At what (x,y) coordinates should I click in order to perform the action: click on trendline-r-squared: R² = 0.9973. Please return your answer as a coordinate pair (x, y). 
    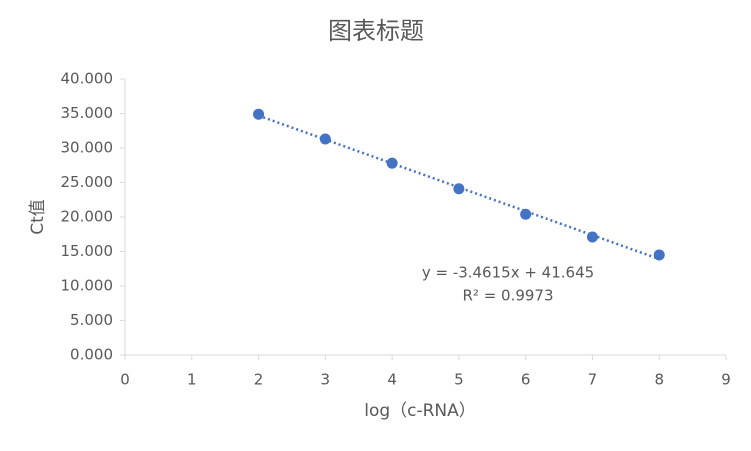
    Looking at the image, I should click on (507, 296).